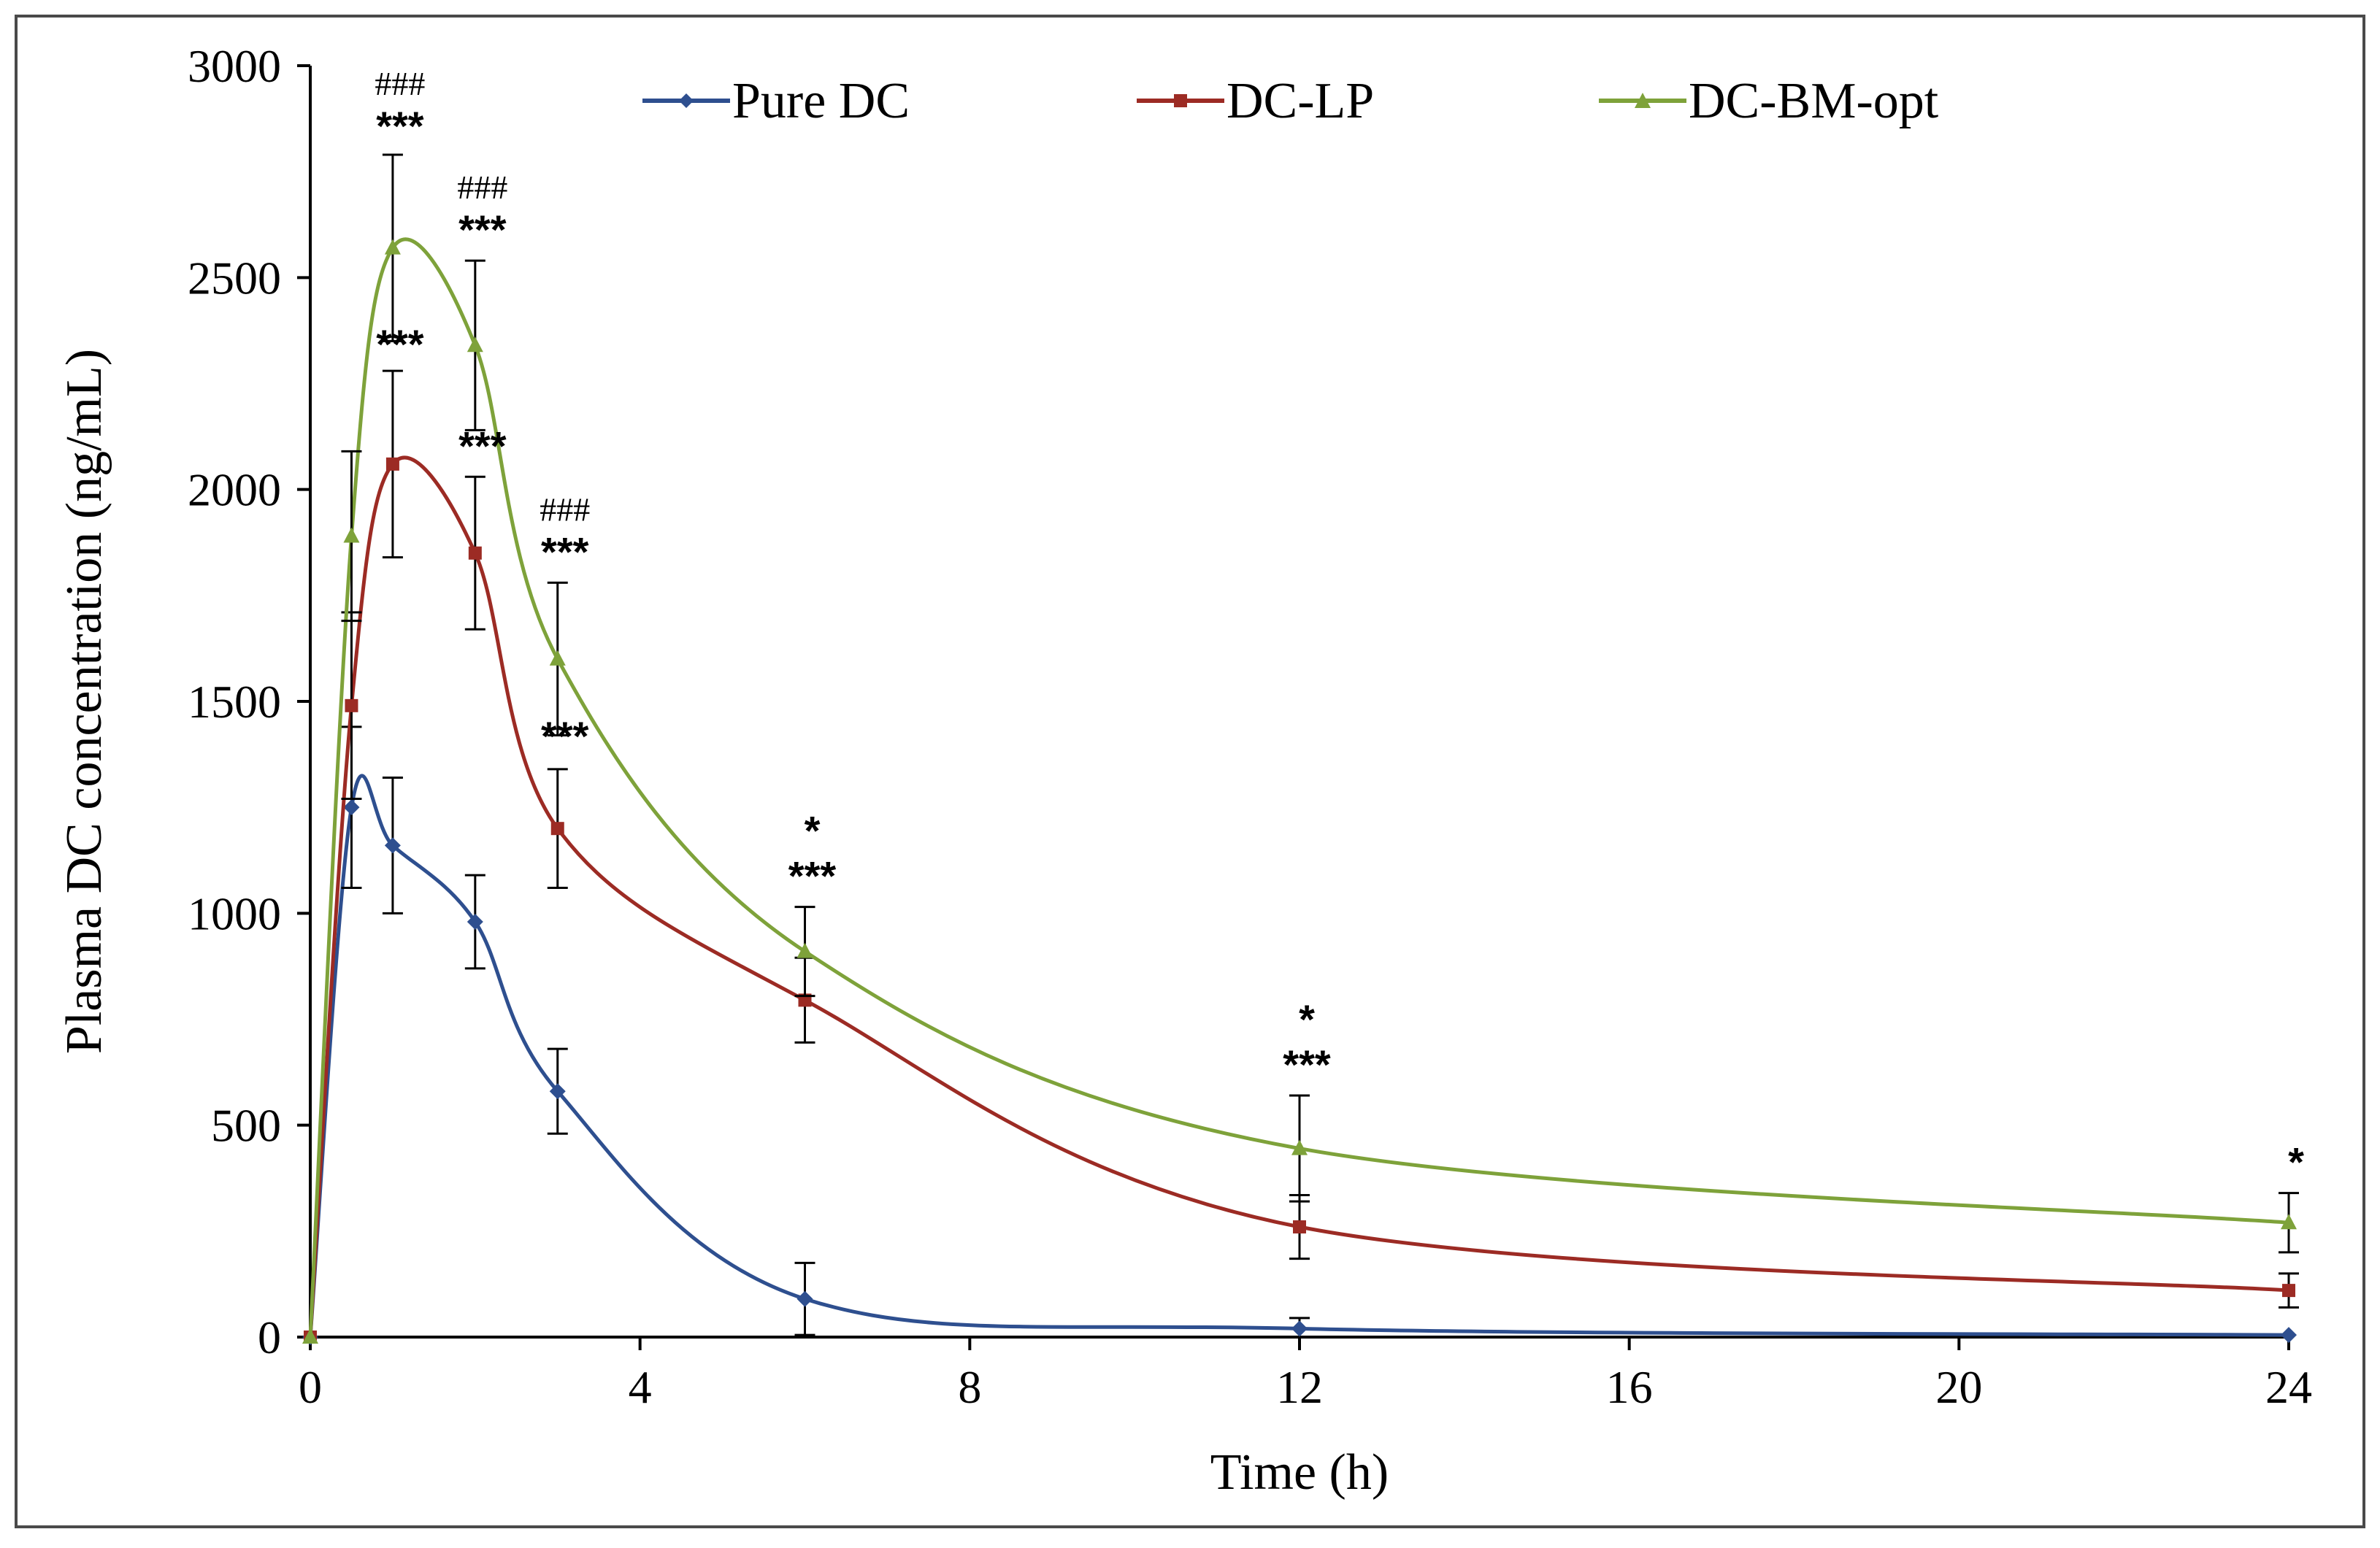 This screenshot has width=2380, height=1548. Describe the element at coordinates (351, 807) in the screenshot. I see `data-point-pure-dc-0.5` at that location.